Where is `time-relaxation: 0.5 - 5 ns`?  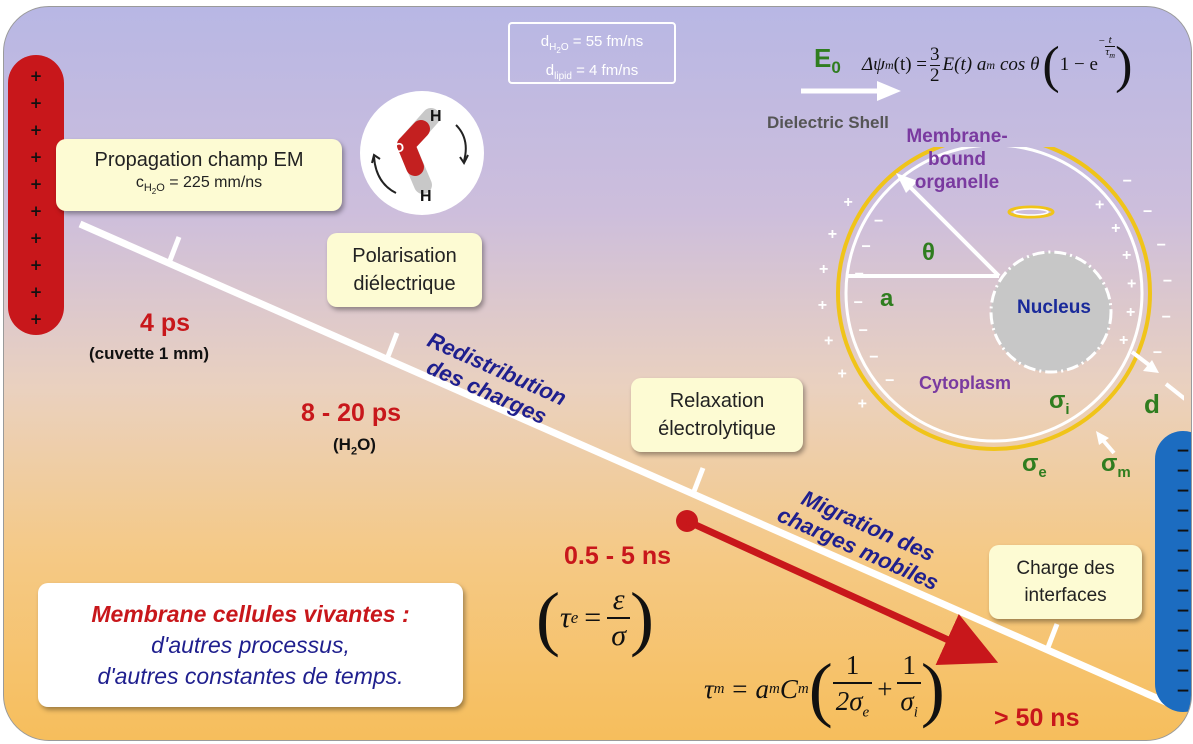 time-relaxation: 0.5 - 5 ns is located at coordinates (617, 556).